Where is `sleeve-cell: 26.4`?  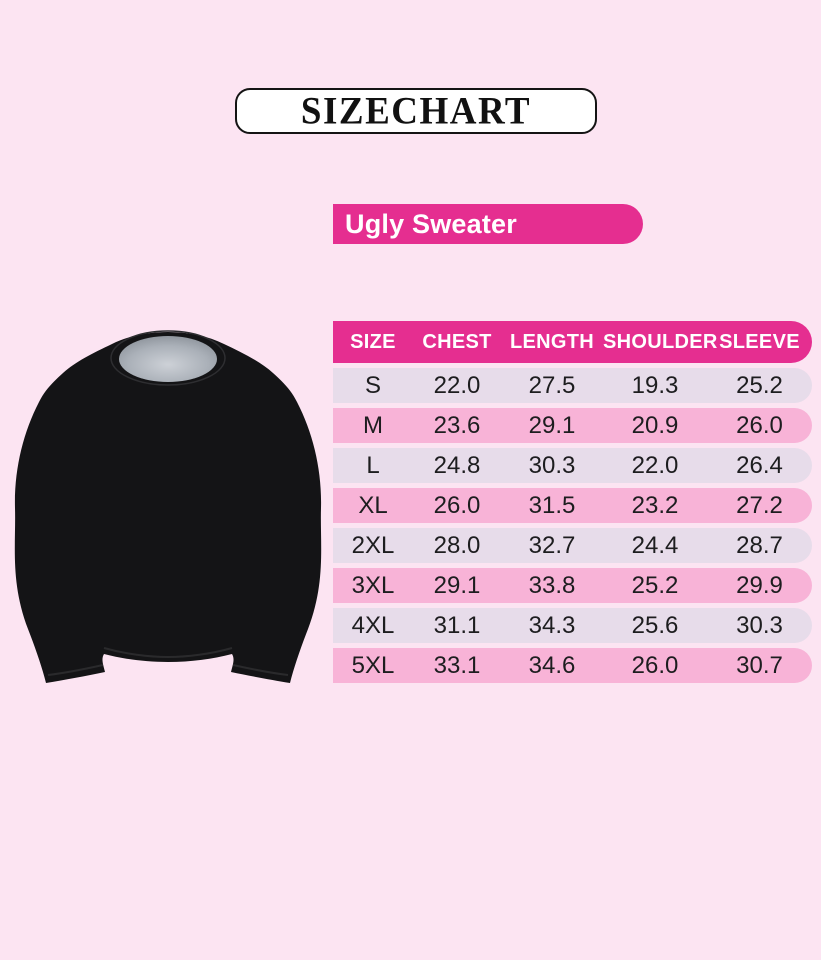 sleeve-cell: 26.4 is located at coordinates (759, 465).